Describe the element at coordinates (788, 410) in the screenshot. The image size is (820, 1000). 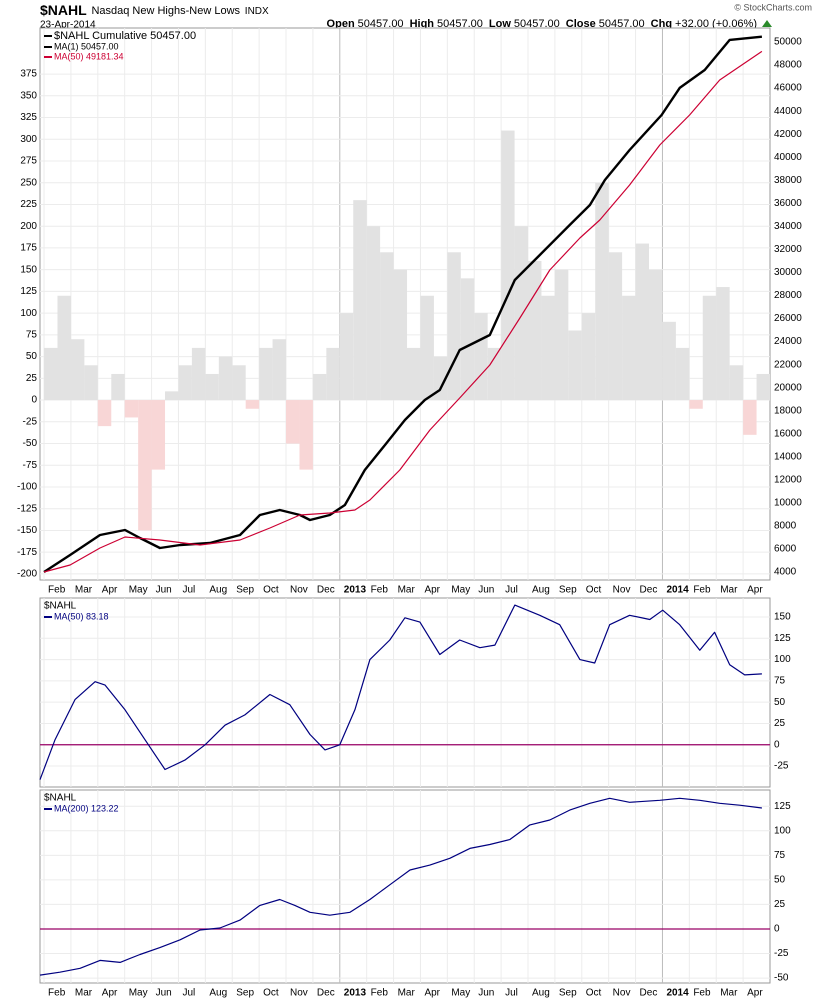
I see `y2-tick-label: 18000` at that location.